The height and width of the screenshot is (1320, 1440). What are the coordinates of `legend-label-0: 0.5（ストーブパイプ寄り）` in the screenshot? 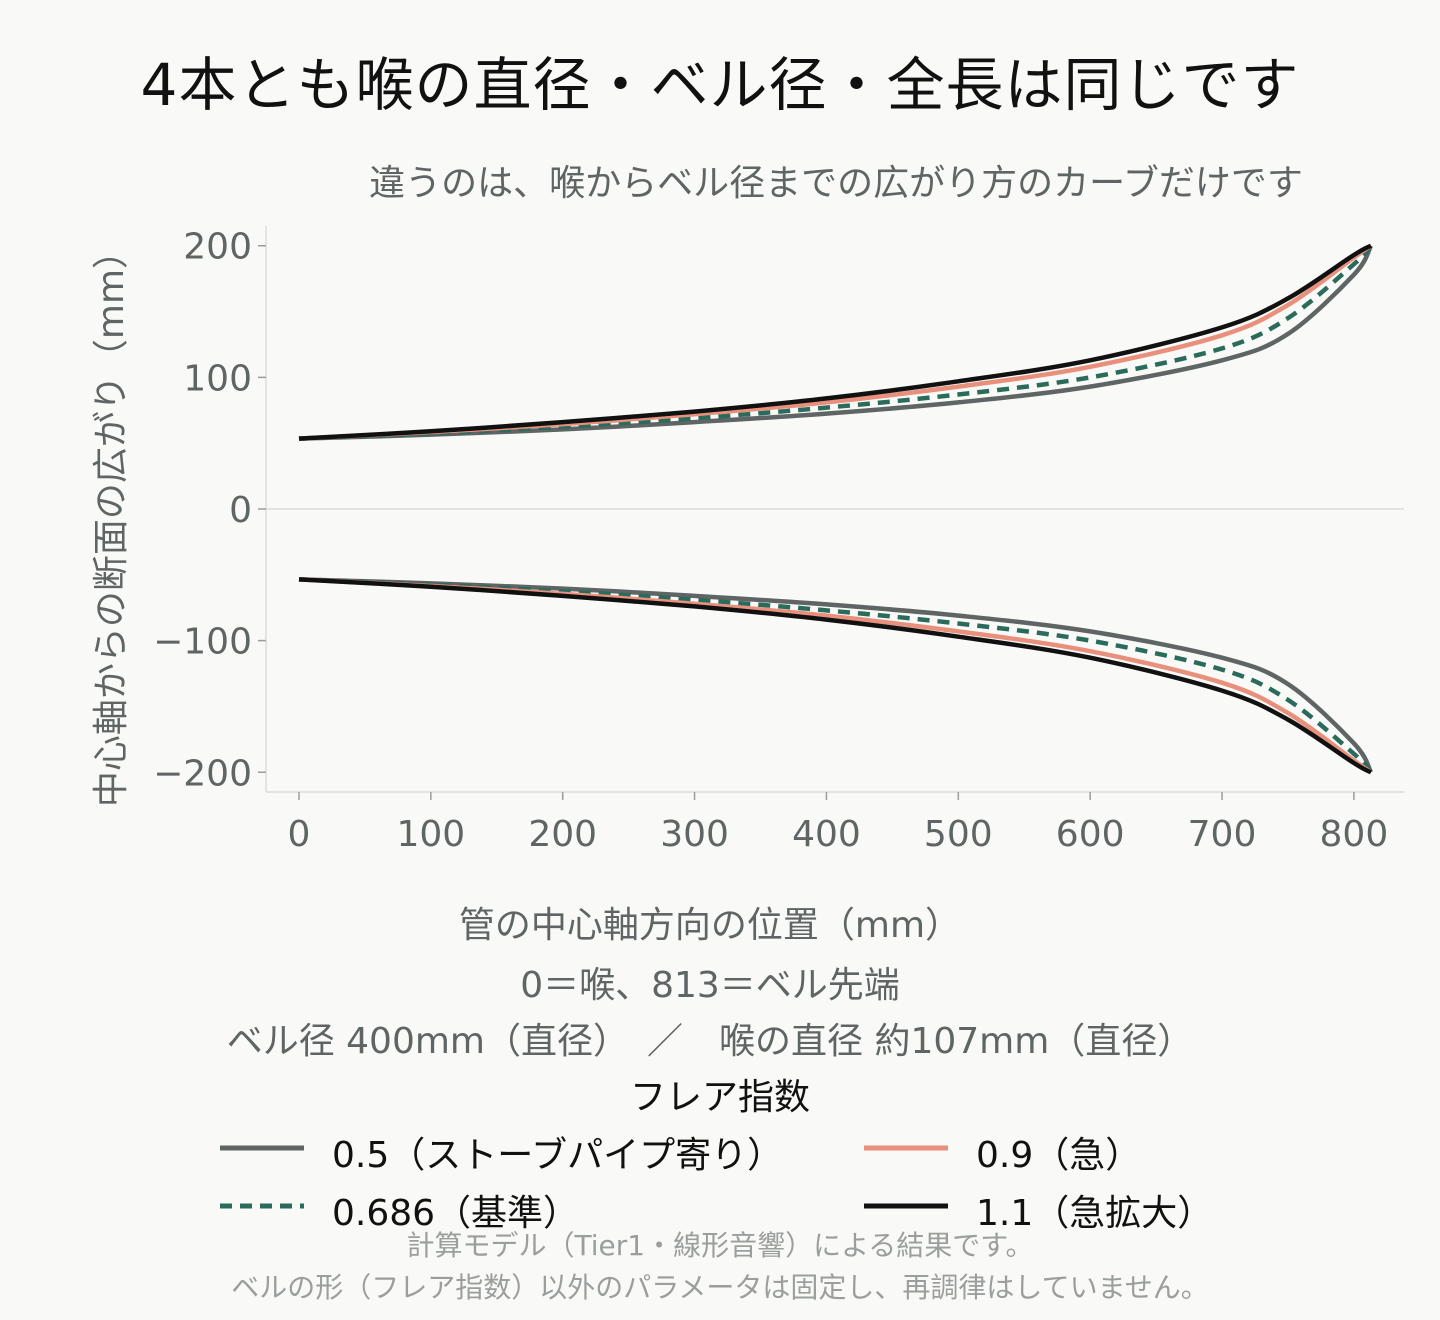 It's located at (558, 1155).